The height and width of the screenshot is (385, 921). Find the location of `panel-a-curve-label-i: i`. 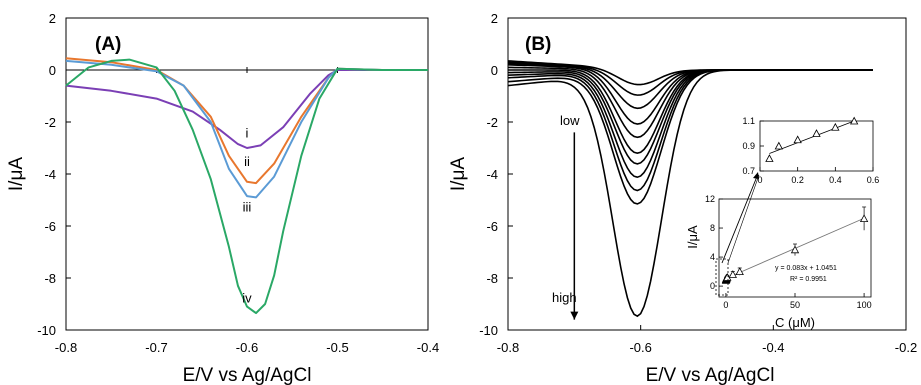

panel-a-curve-label-i: i is located at coordinates (247, 133).